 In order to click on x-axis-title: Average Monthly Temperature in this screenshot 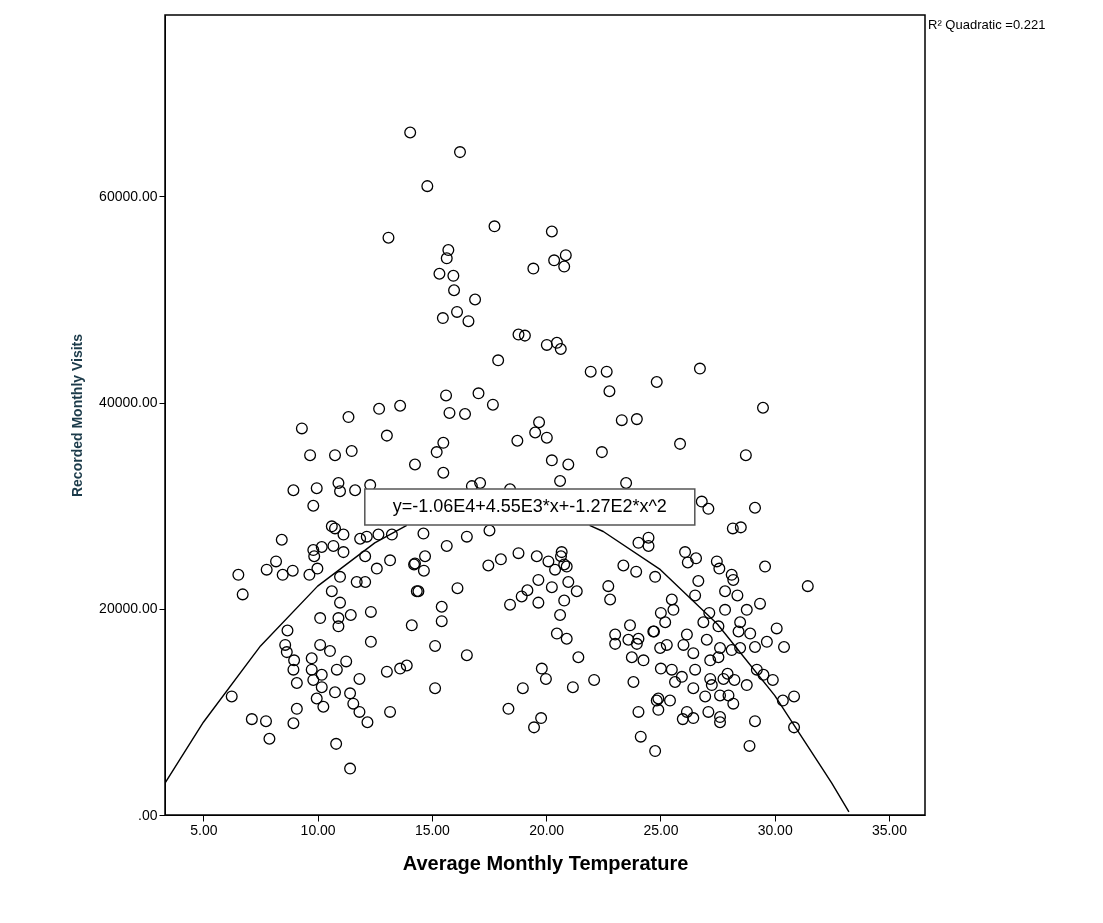, I will do `click(545, 862)`.